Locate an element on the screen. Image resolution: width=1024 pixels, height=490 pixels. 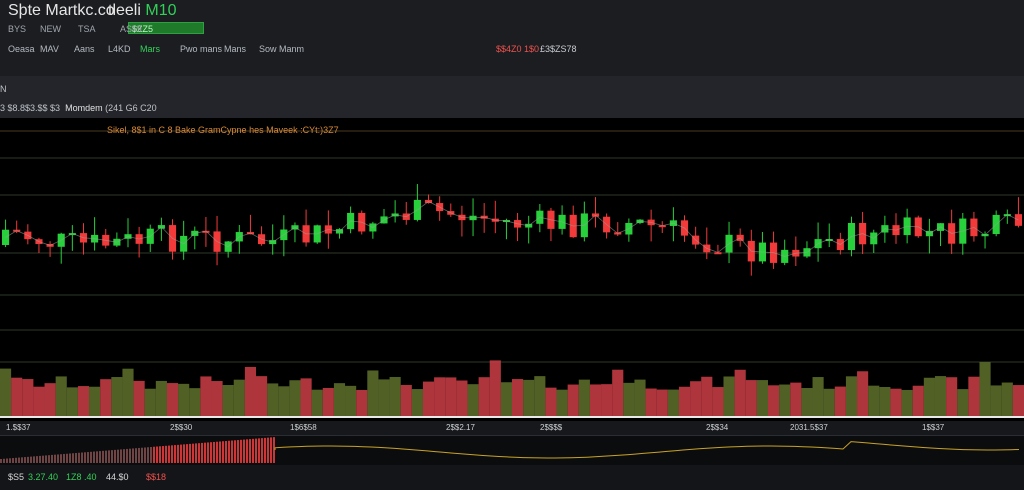
nav-item-aans: Aans is located at coordinates (84, 49).